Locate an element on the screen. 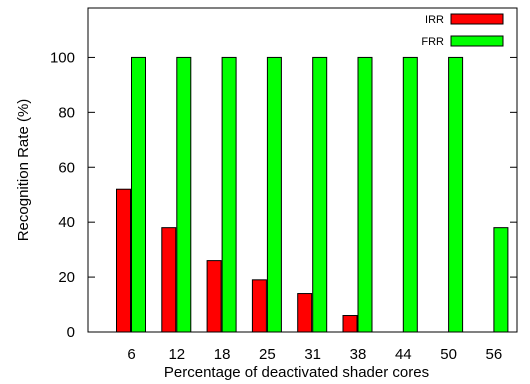  x-axis-ticks: 6 12 18 25 31 38 44 50 56 is located at coordinates (314, 354).